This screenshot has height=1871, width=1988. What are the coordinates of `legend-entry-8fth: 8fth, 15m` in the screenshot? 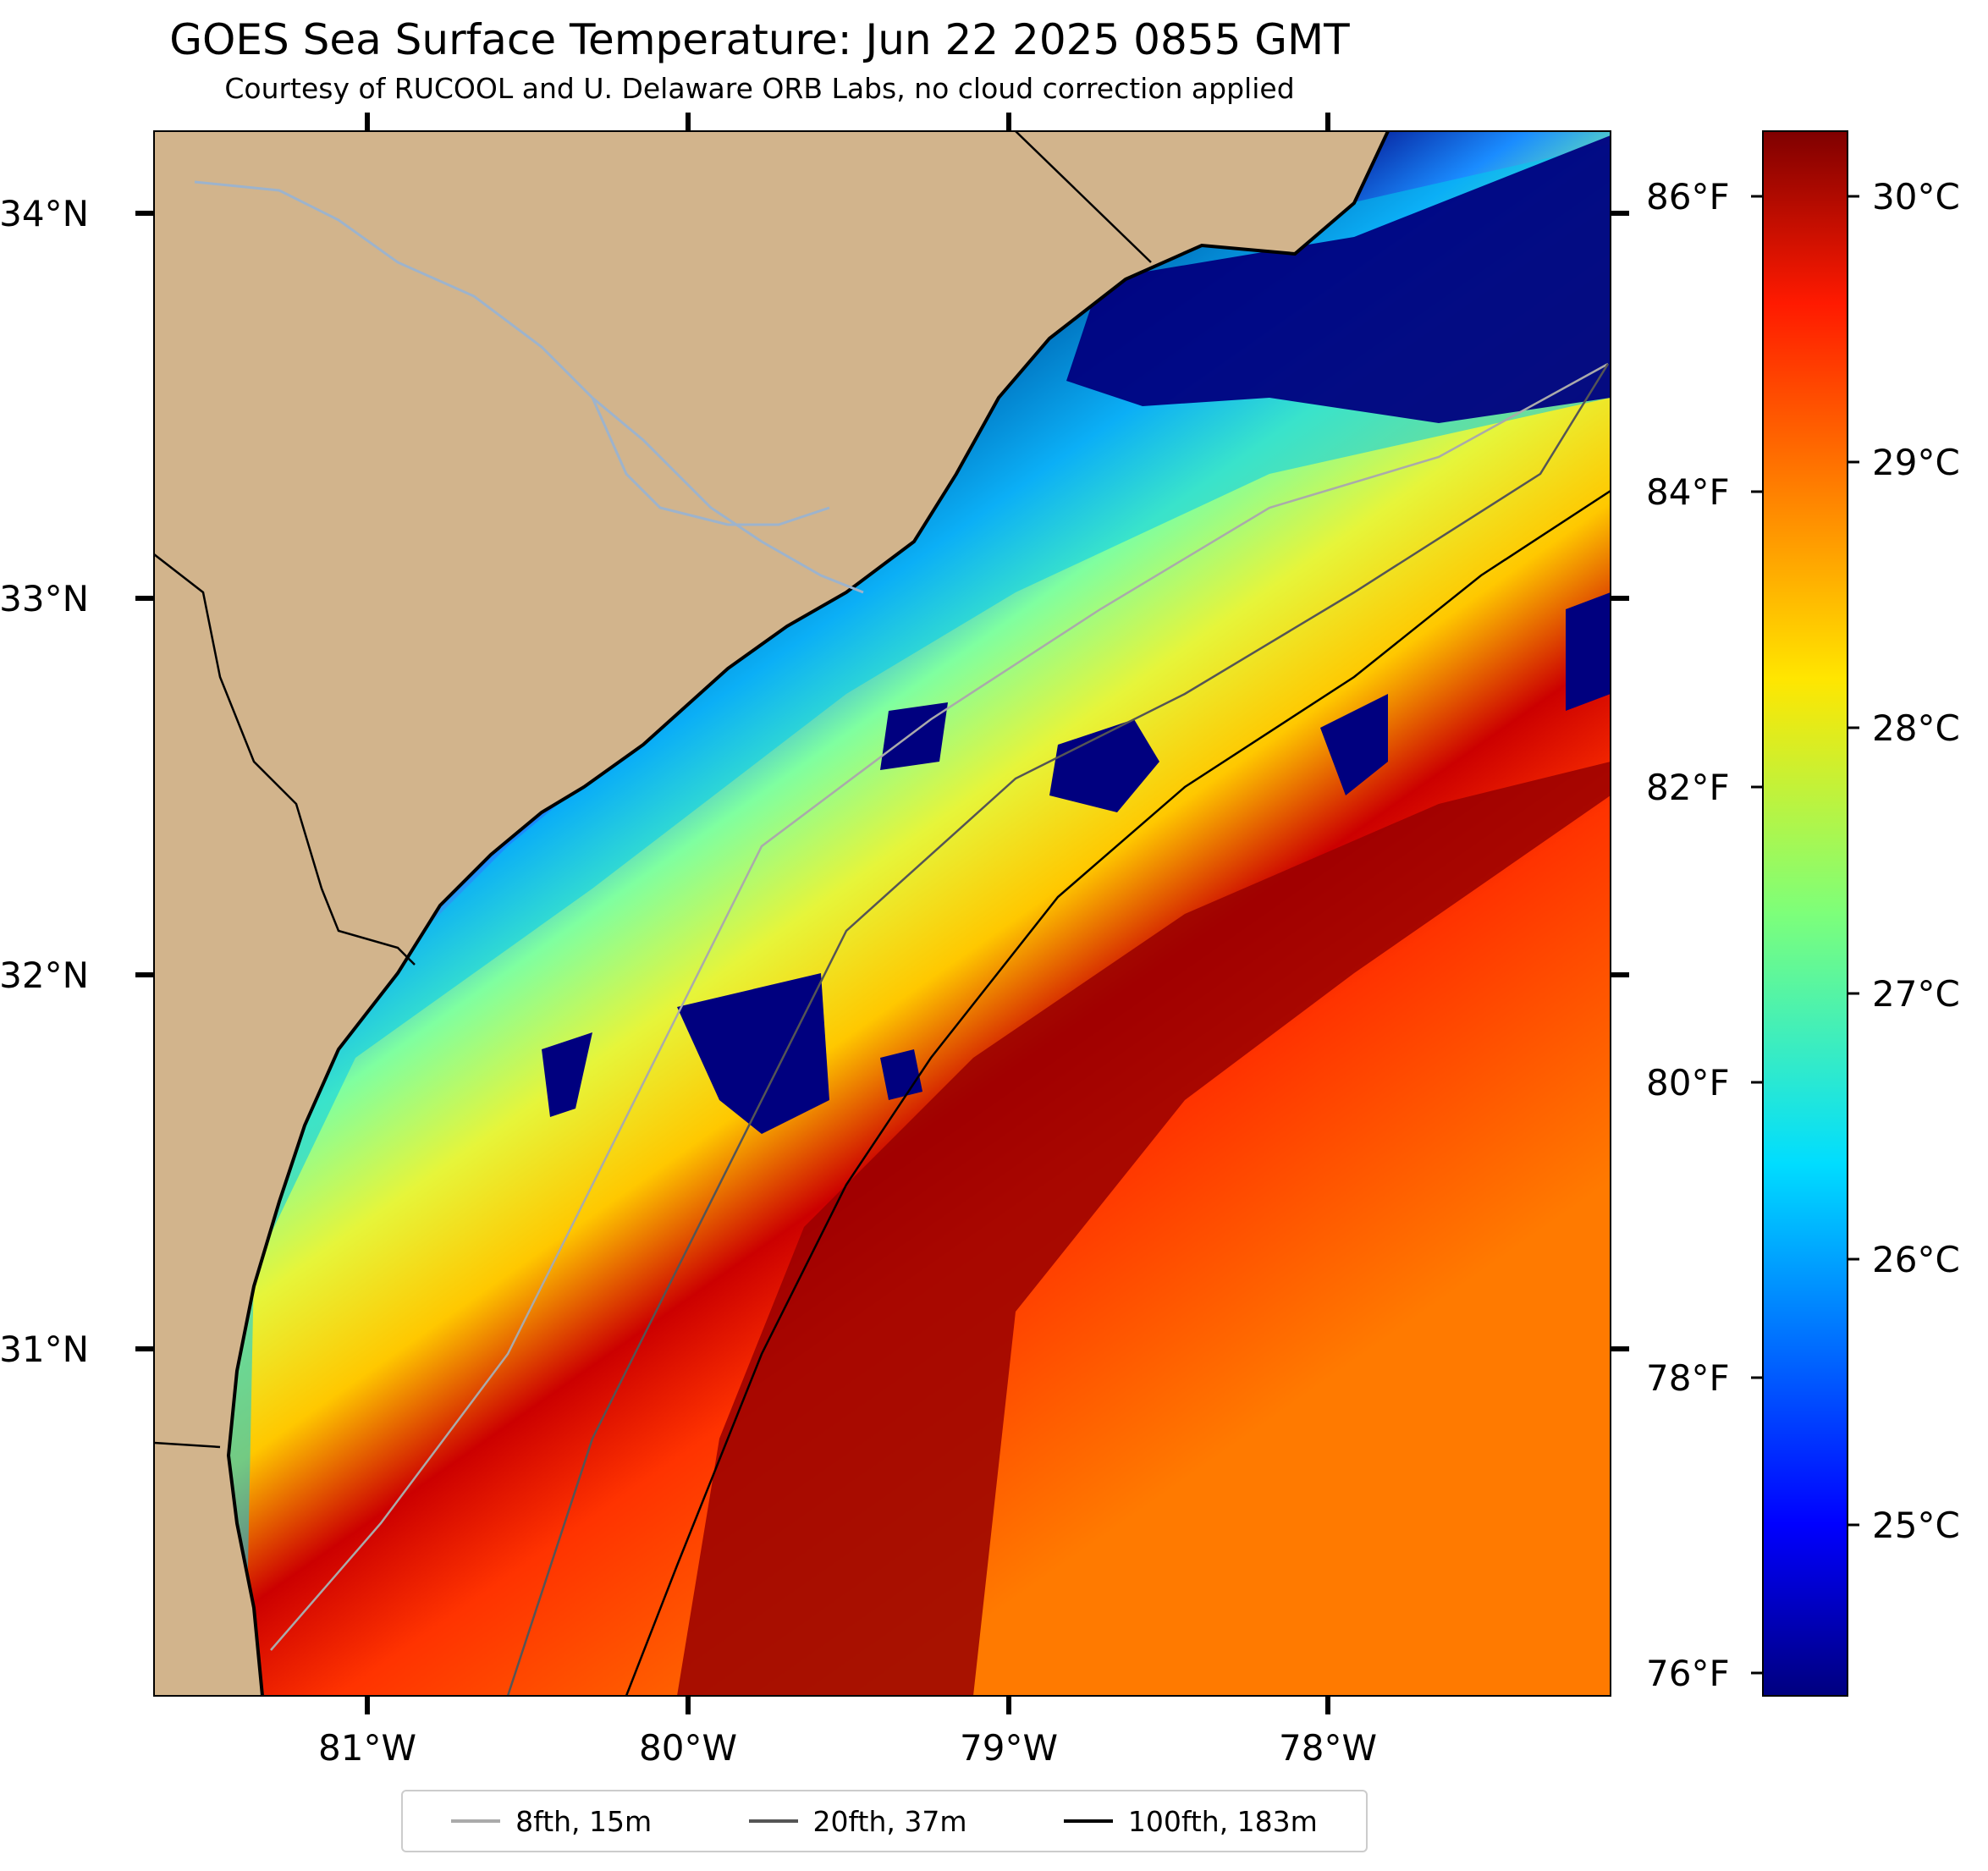 It's located at (551, 1822).